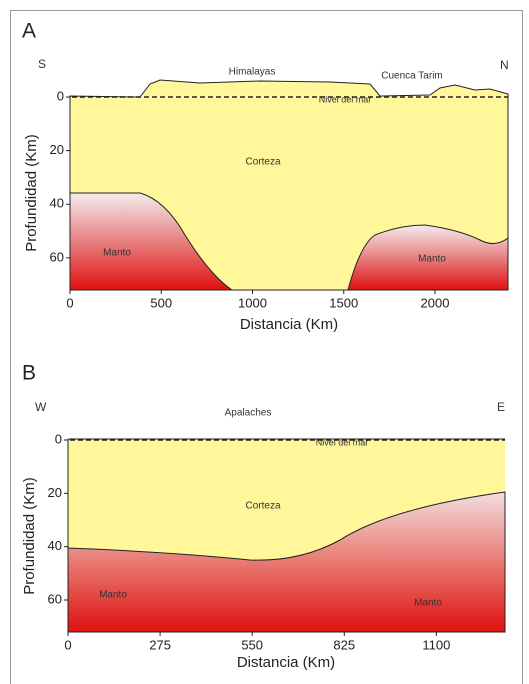 The image size is (529, 684). Describe the element at coordinates (436, 644) in the screenshot. I see `x-tick-label: 1100` at that location.